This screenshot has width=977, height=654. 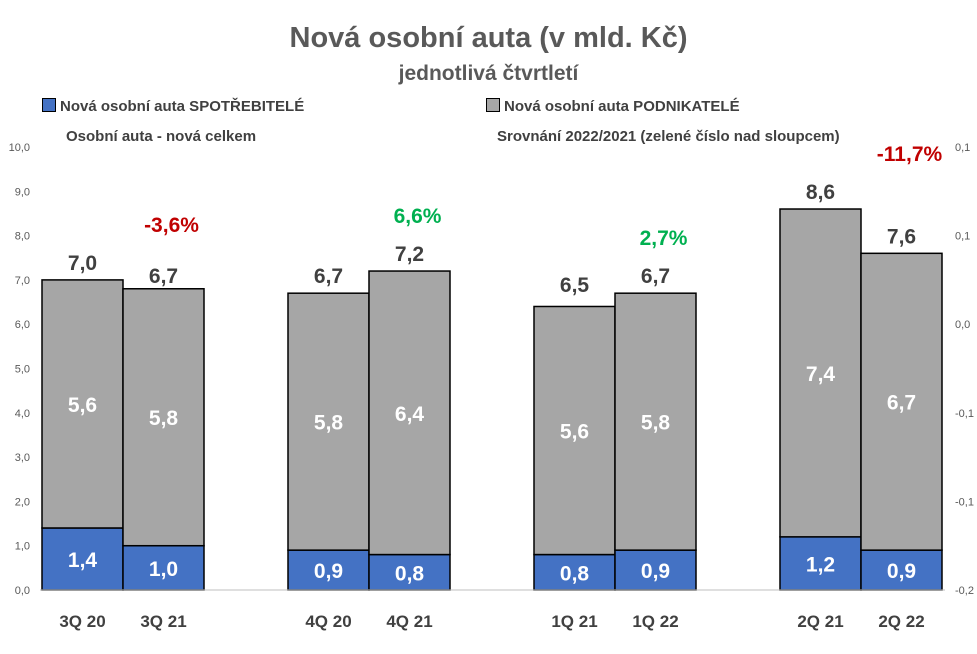 I want to click on legend-label-totals: Osobní auta - nová celkem, so click(x=161, y=136).